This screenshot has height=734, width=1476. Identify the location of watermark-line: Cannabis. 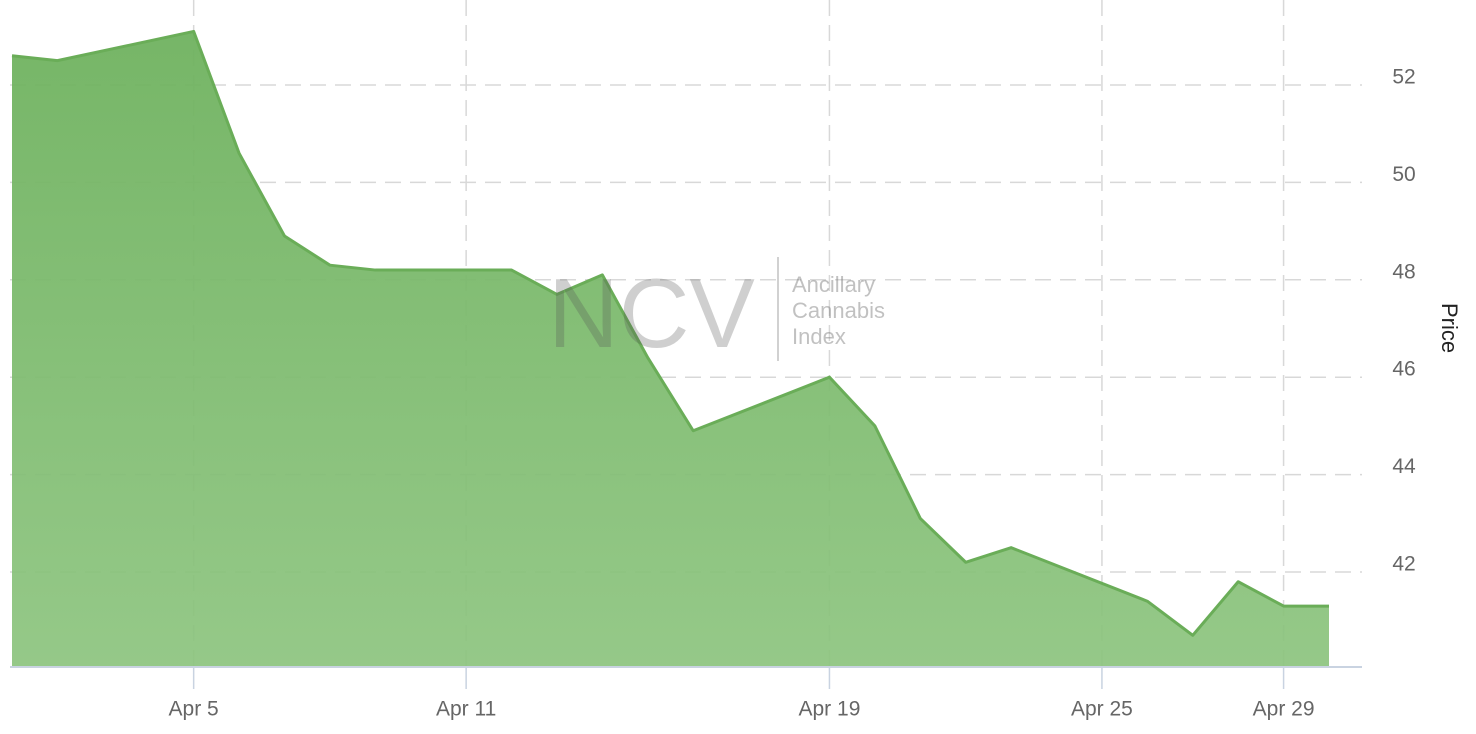
(838, 310).